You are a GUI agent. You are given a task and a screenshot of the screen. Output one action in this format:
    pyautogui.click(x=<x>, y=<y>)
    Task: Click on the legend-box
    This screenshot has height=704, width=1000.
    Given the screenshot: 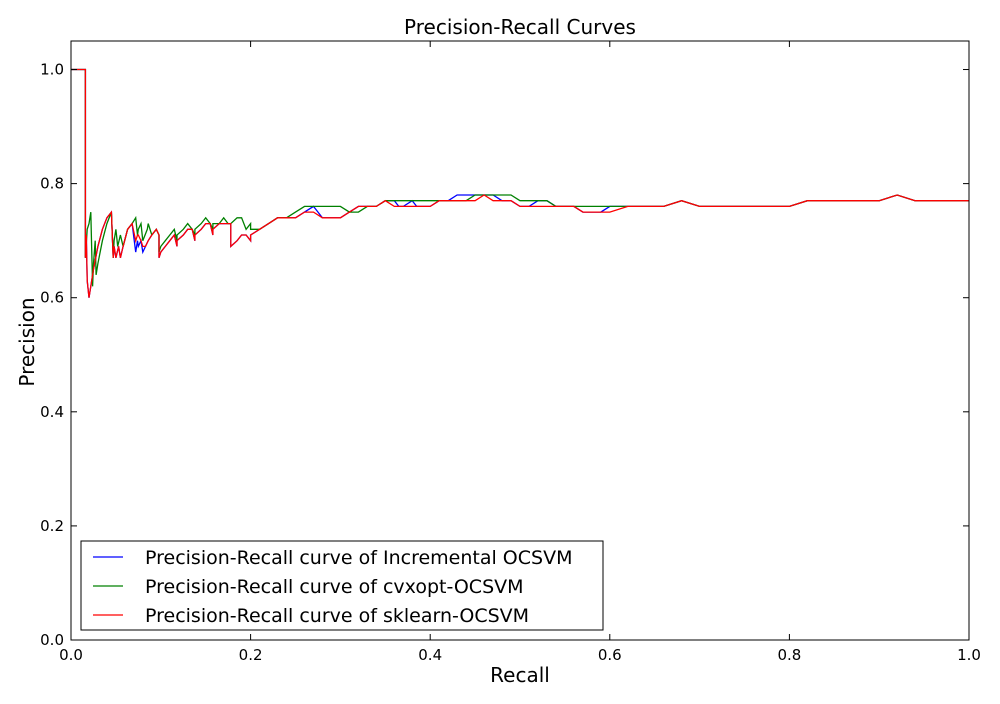 What is the action you would take?
    pyautogui.click(x=342, y=585)
    